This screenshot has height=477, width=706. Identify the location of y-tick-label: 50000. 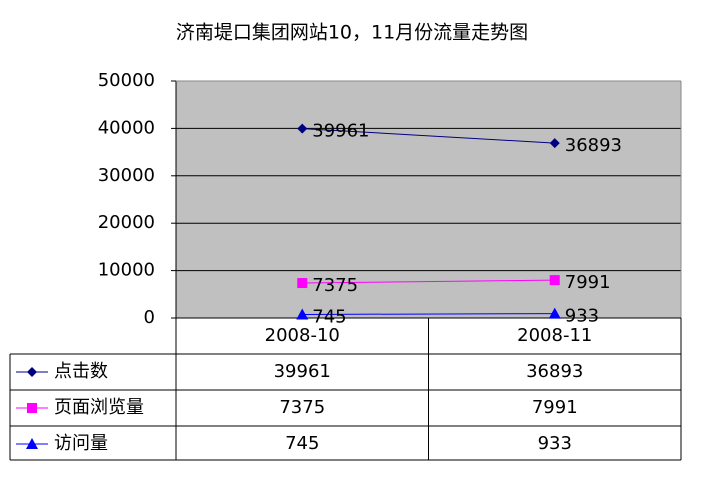
(126, 80).